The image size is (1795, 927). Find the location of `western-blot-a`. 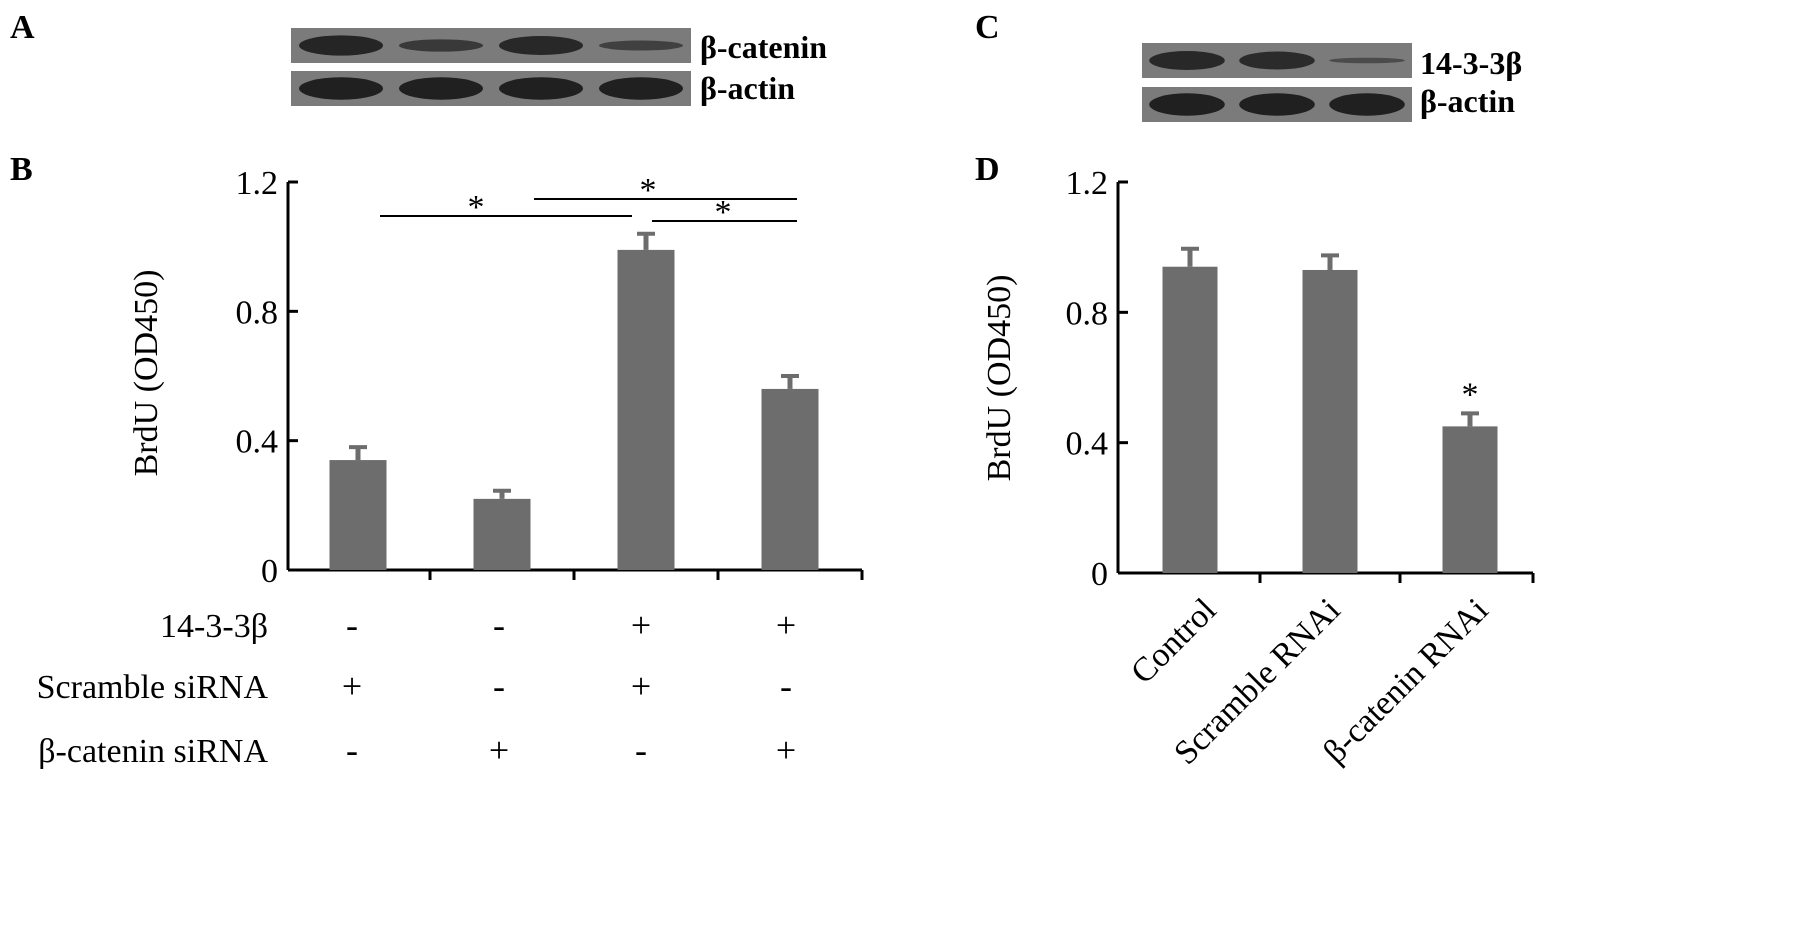

western-blot-a is located at coordinates (491, 67).